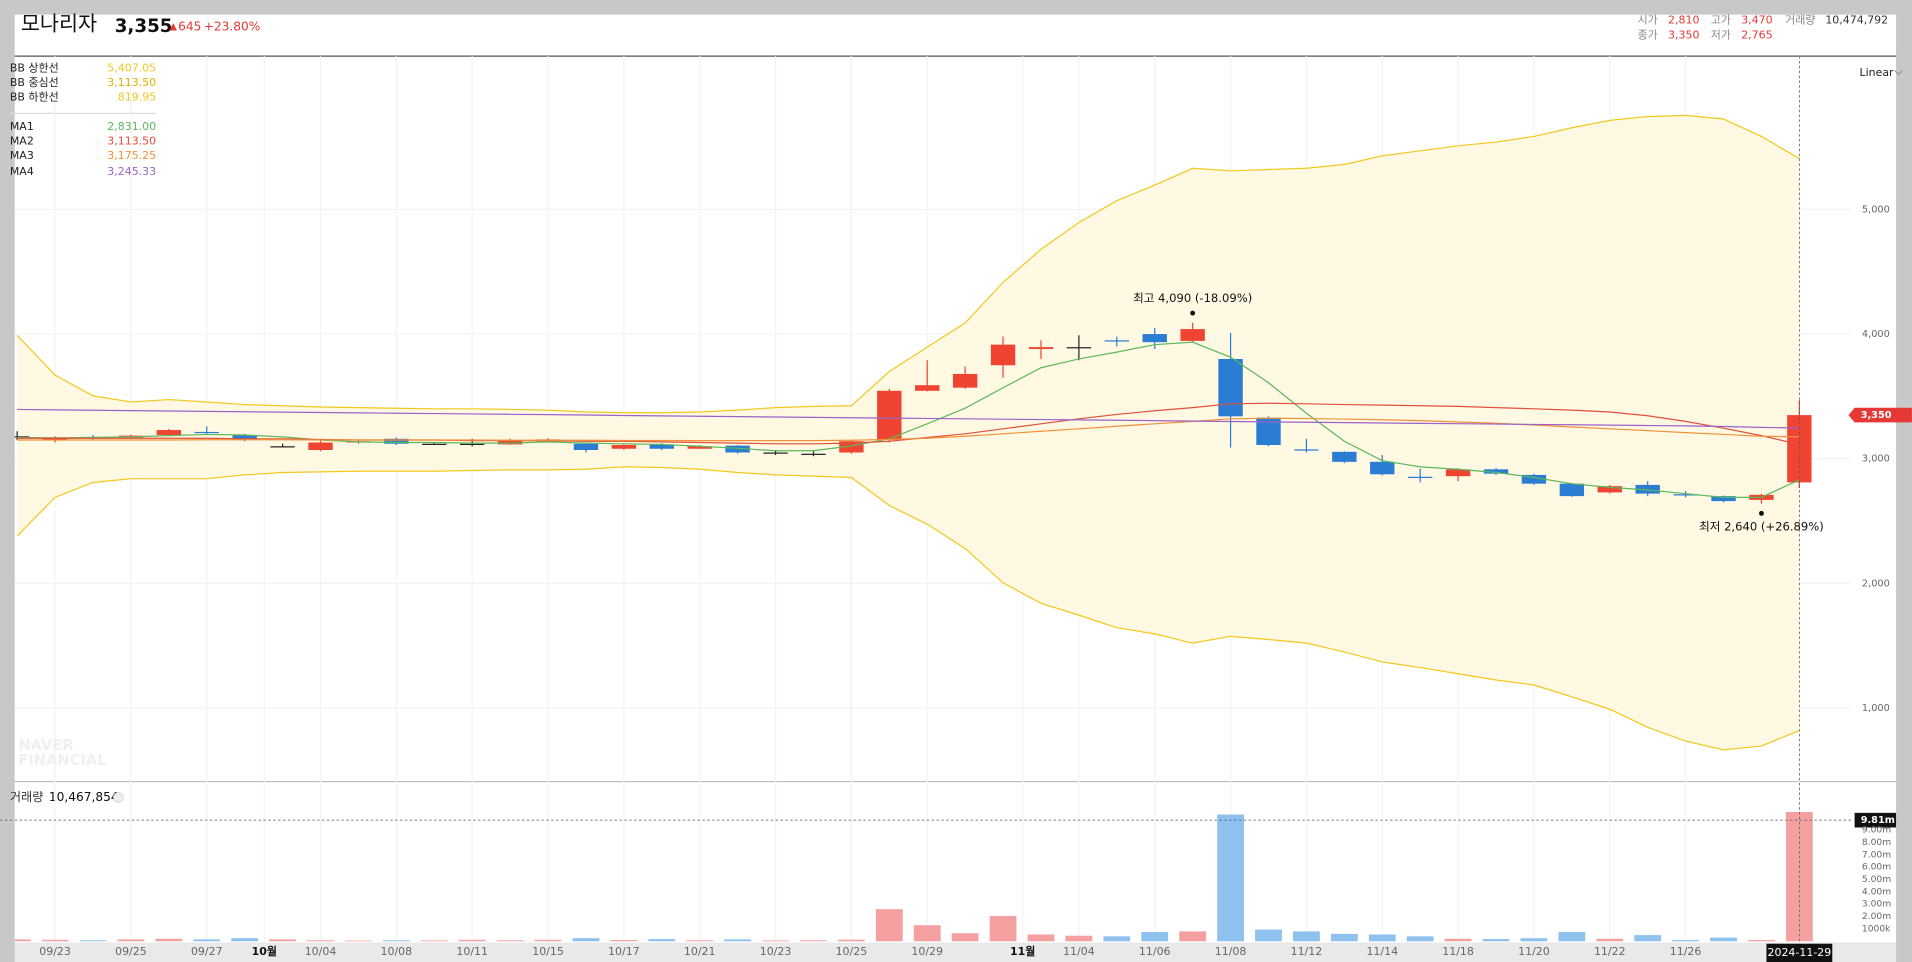  I want to click on high-marker, so click(1193, 313).